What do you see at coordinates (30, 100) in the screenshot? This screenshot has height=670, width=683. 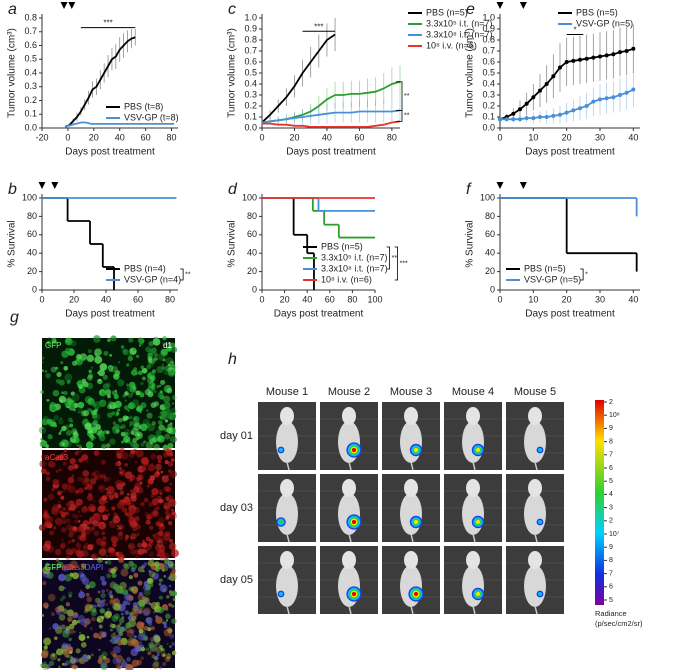 I see `y-tick-label: 0.2` at bounding box center [30, 100].